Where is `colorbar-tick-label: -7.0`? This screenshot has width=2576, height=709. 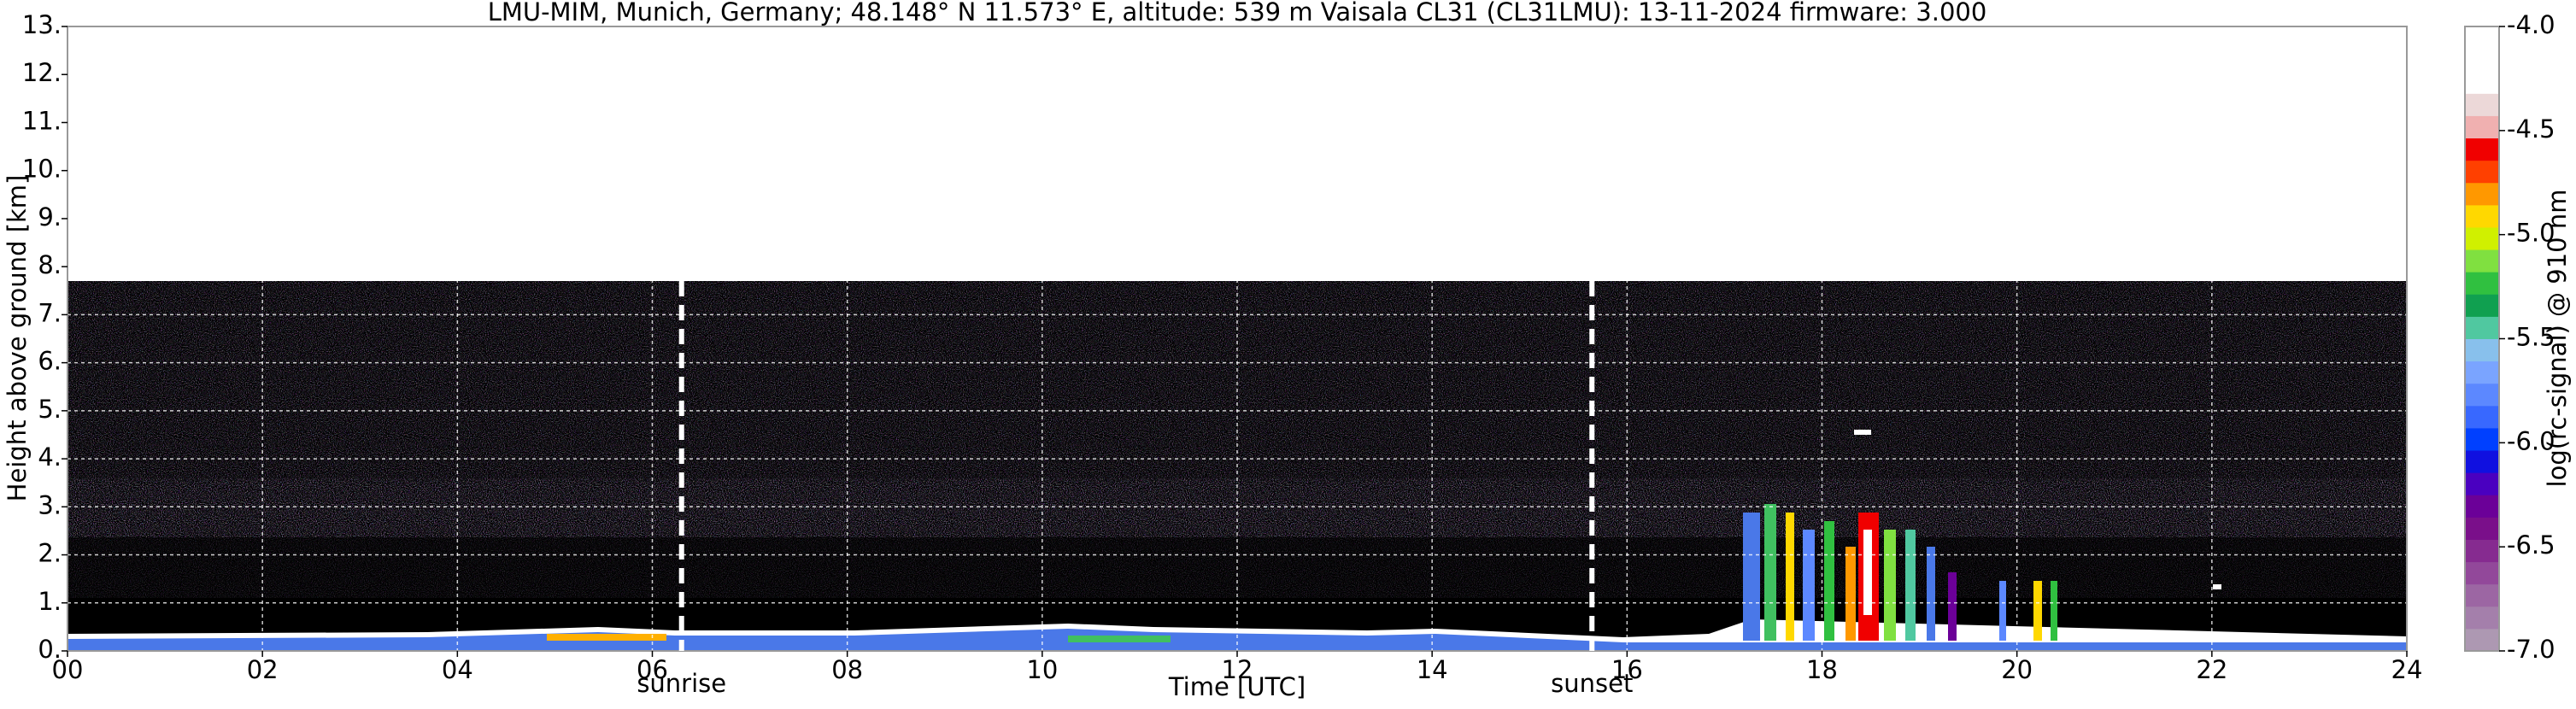
colorbar-tick-label: -7.0 is located at coordinates (2531, 649).